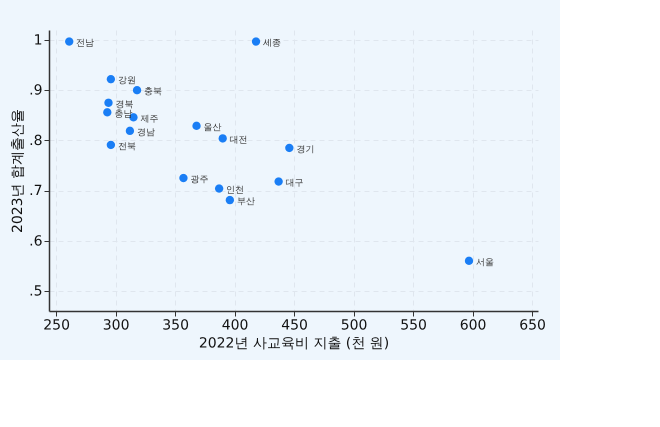  What do you see at coordinates (116, 326) in the screenshot?
I see `x-tick-label: 300` at bounding box center [116, 326].